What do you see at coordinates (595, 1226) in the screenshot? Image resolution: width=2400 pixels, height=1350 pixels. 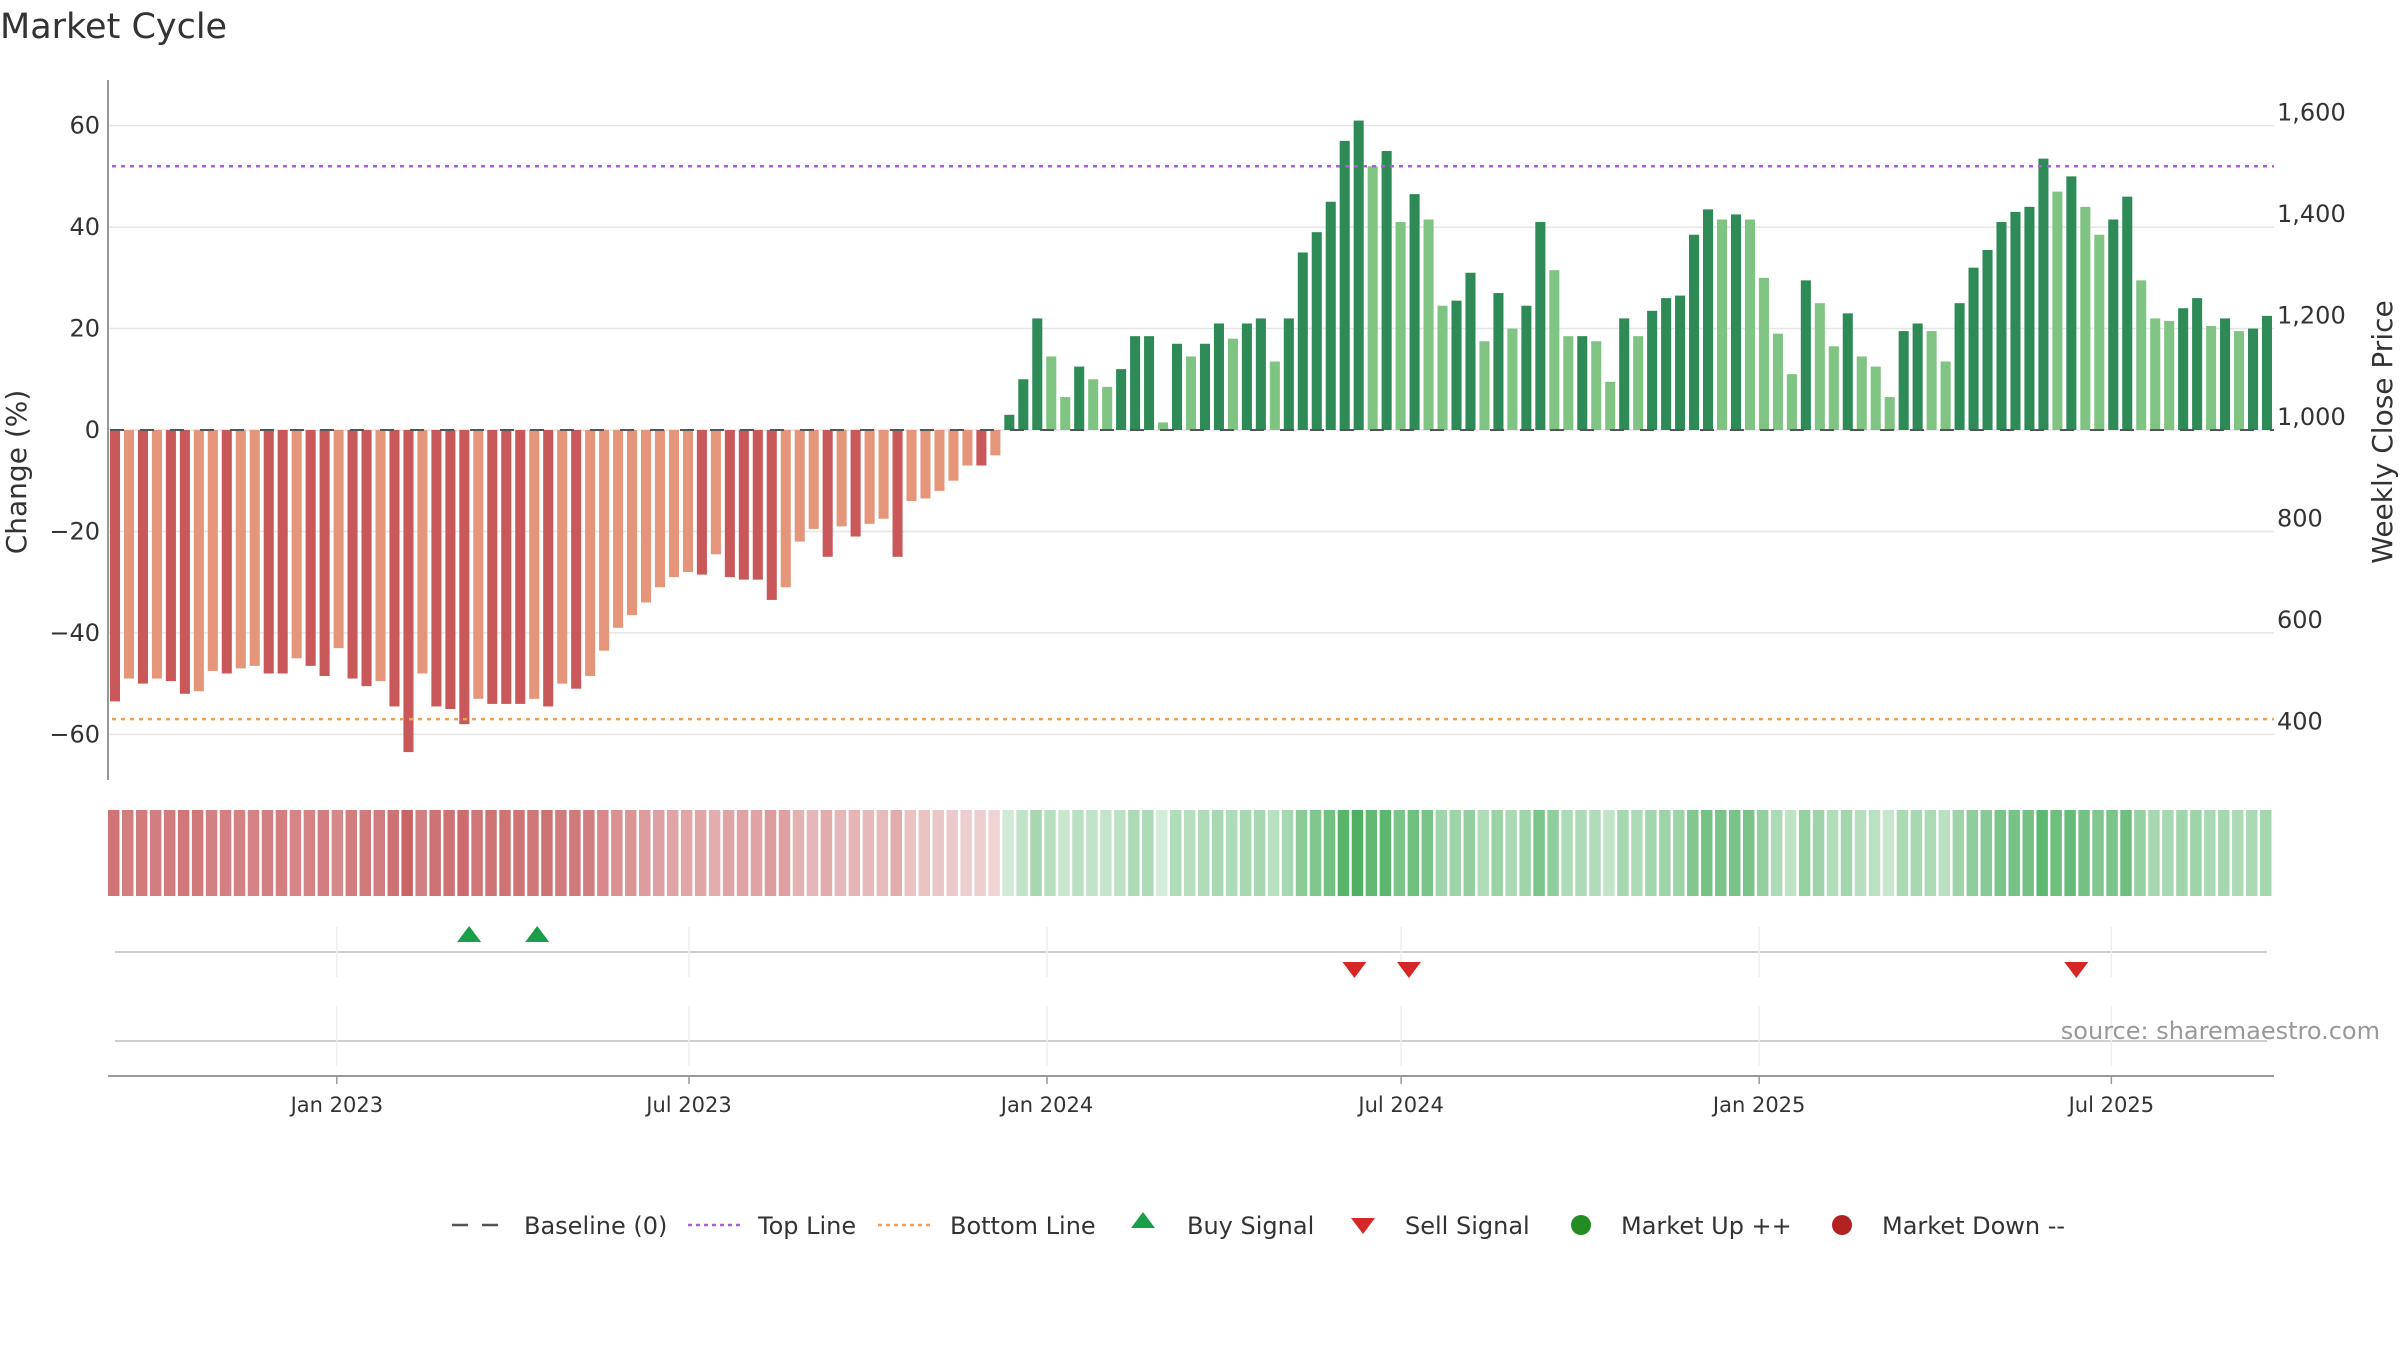 I see `legend-label: Baseline (0)` at bounding box center [595, 1226].